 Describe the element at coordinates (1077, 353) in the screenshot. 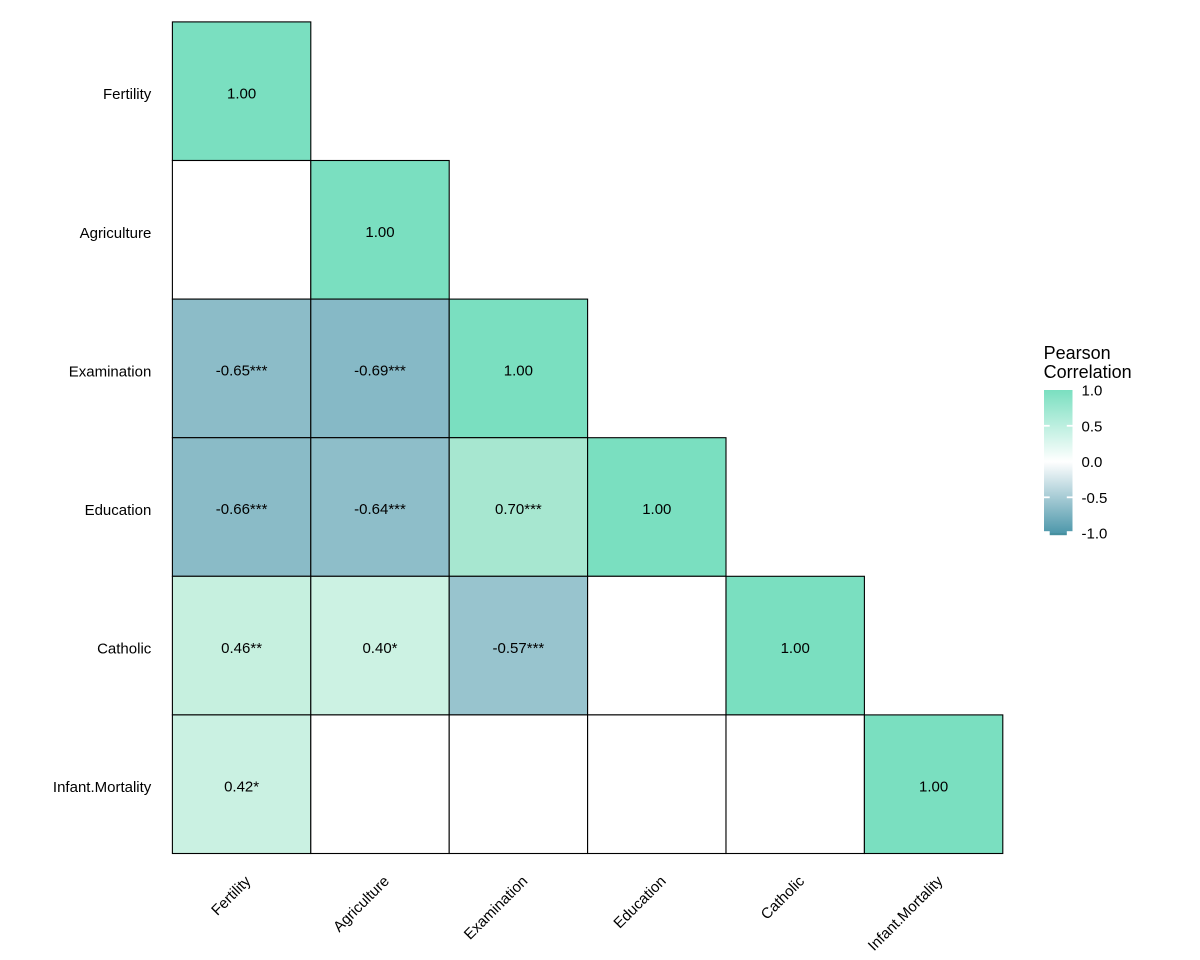

I see `svg-text: Pearson` at that location.